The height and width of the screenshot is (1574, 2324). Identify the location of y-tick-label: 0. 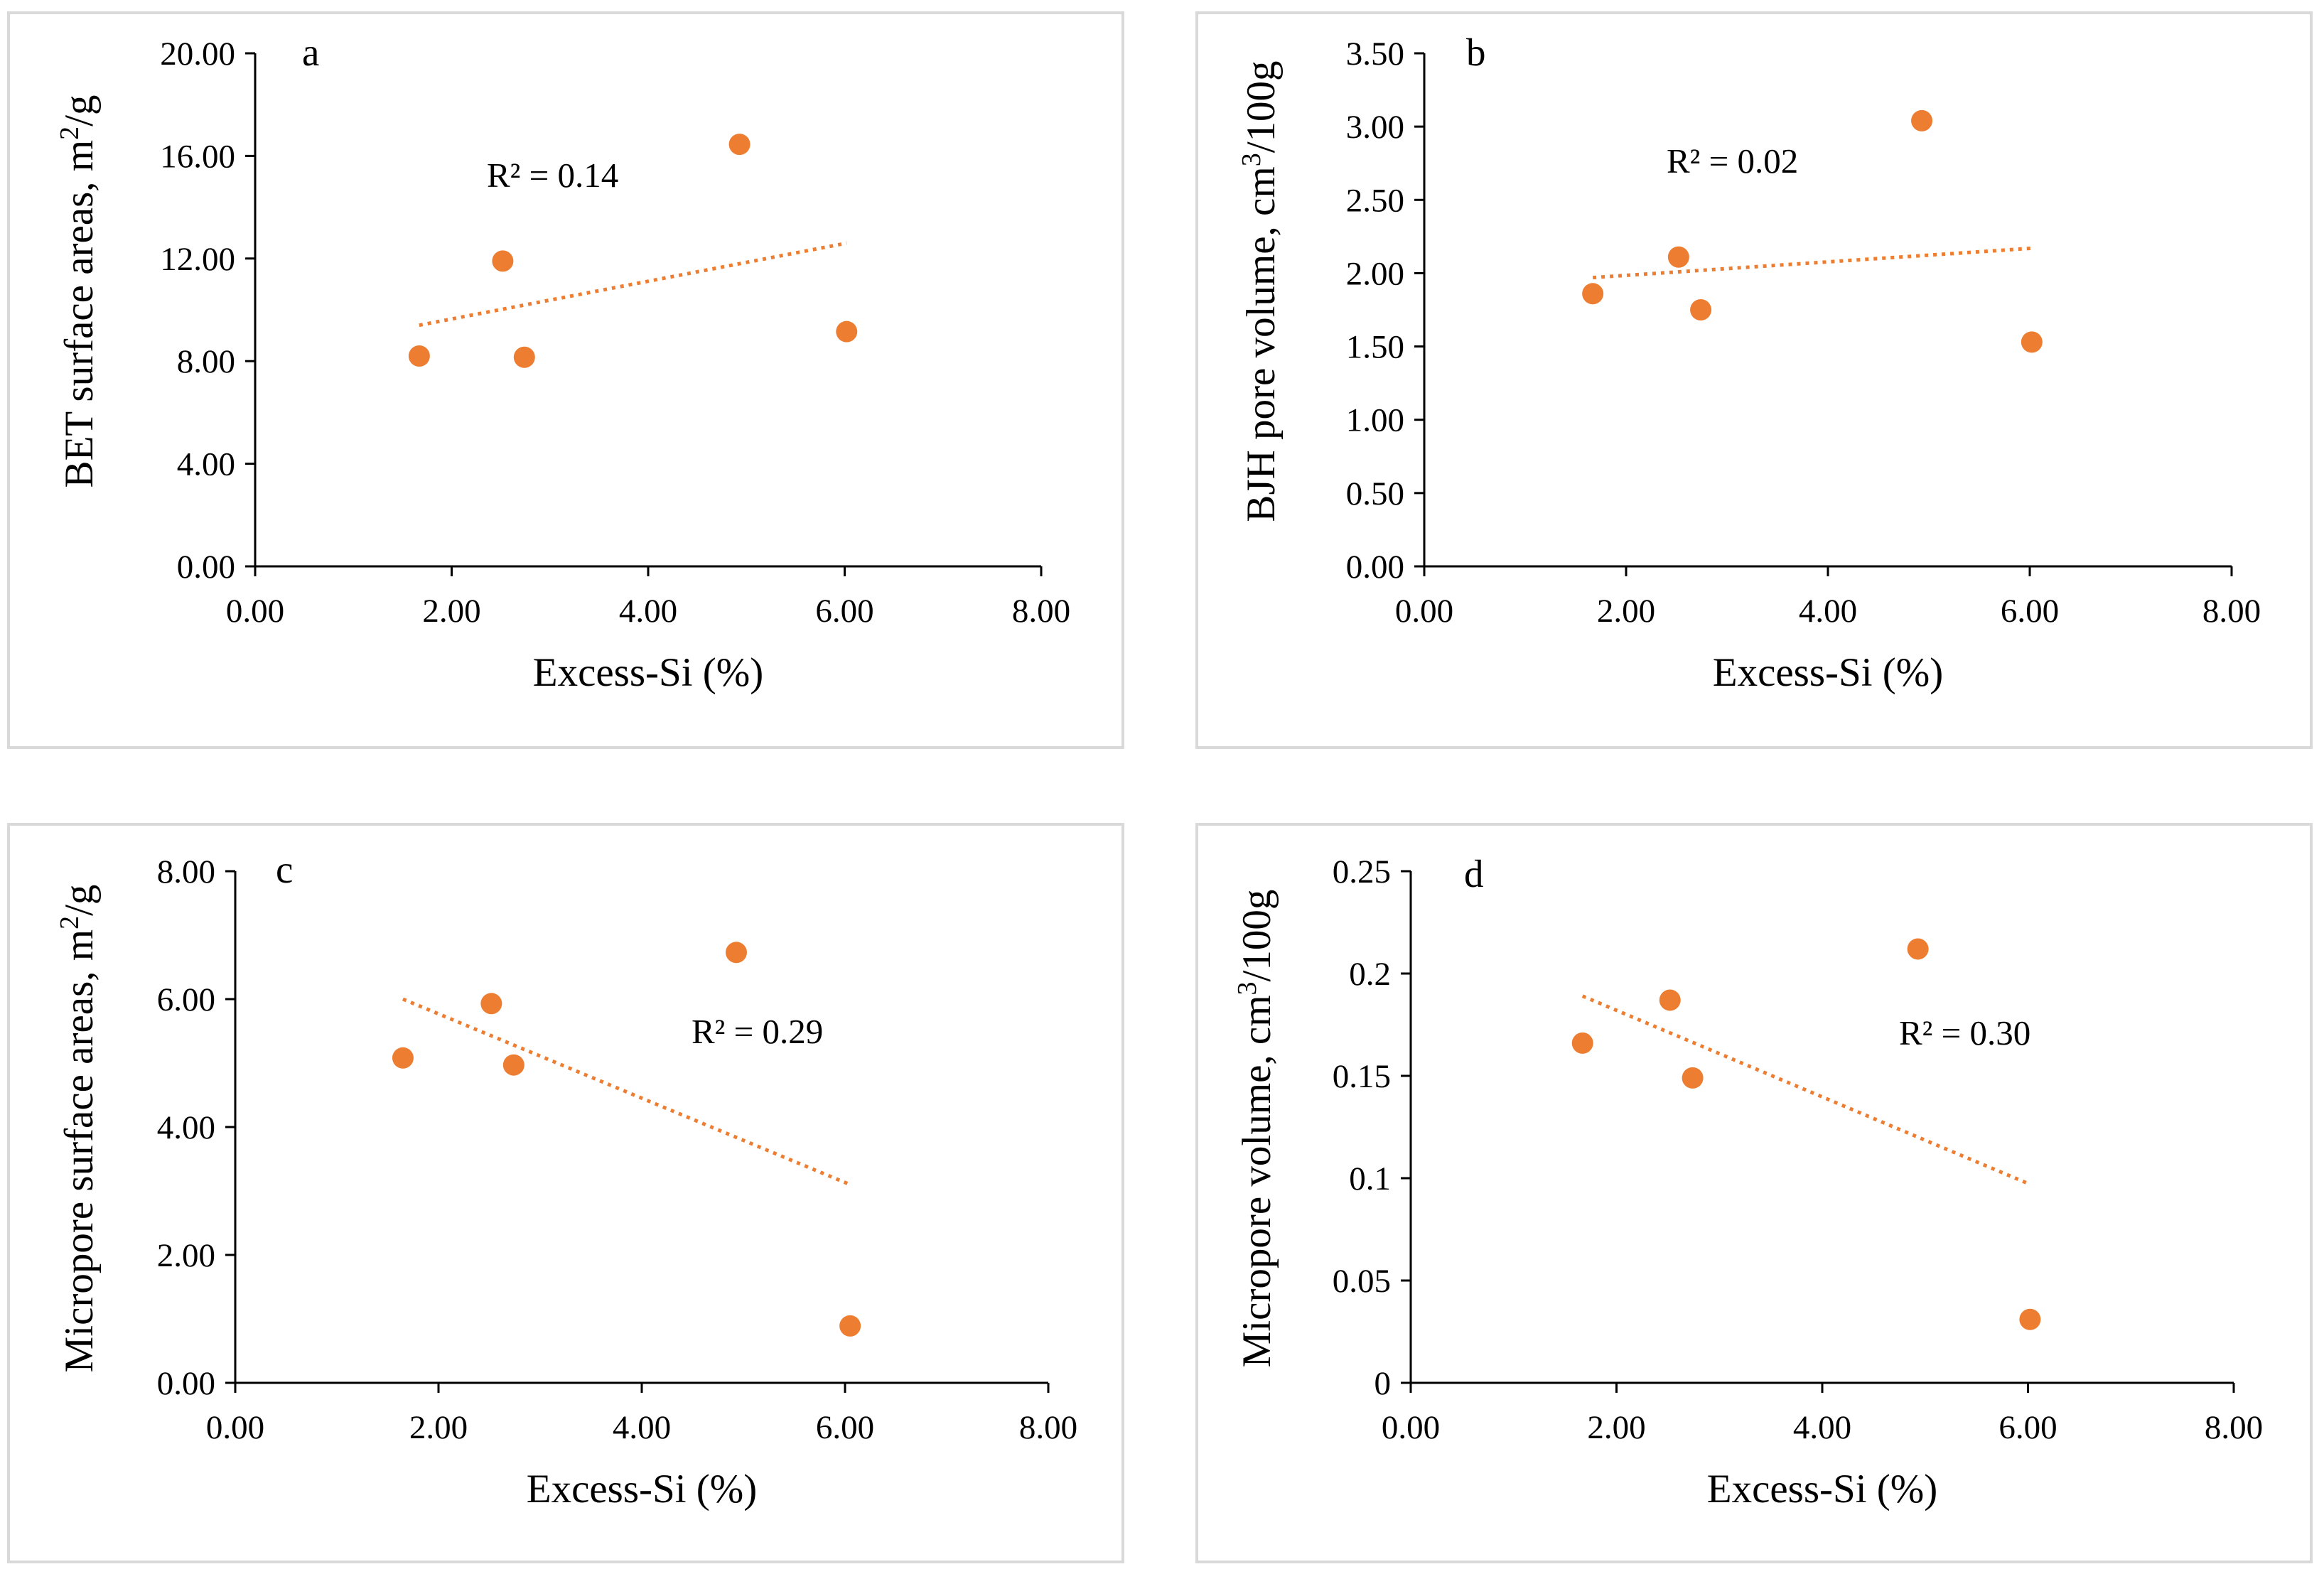
(1383, 1383).